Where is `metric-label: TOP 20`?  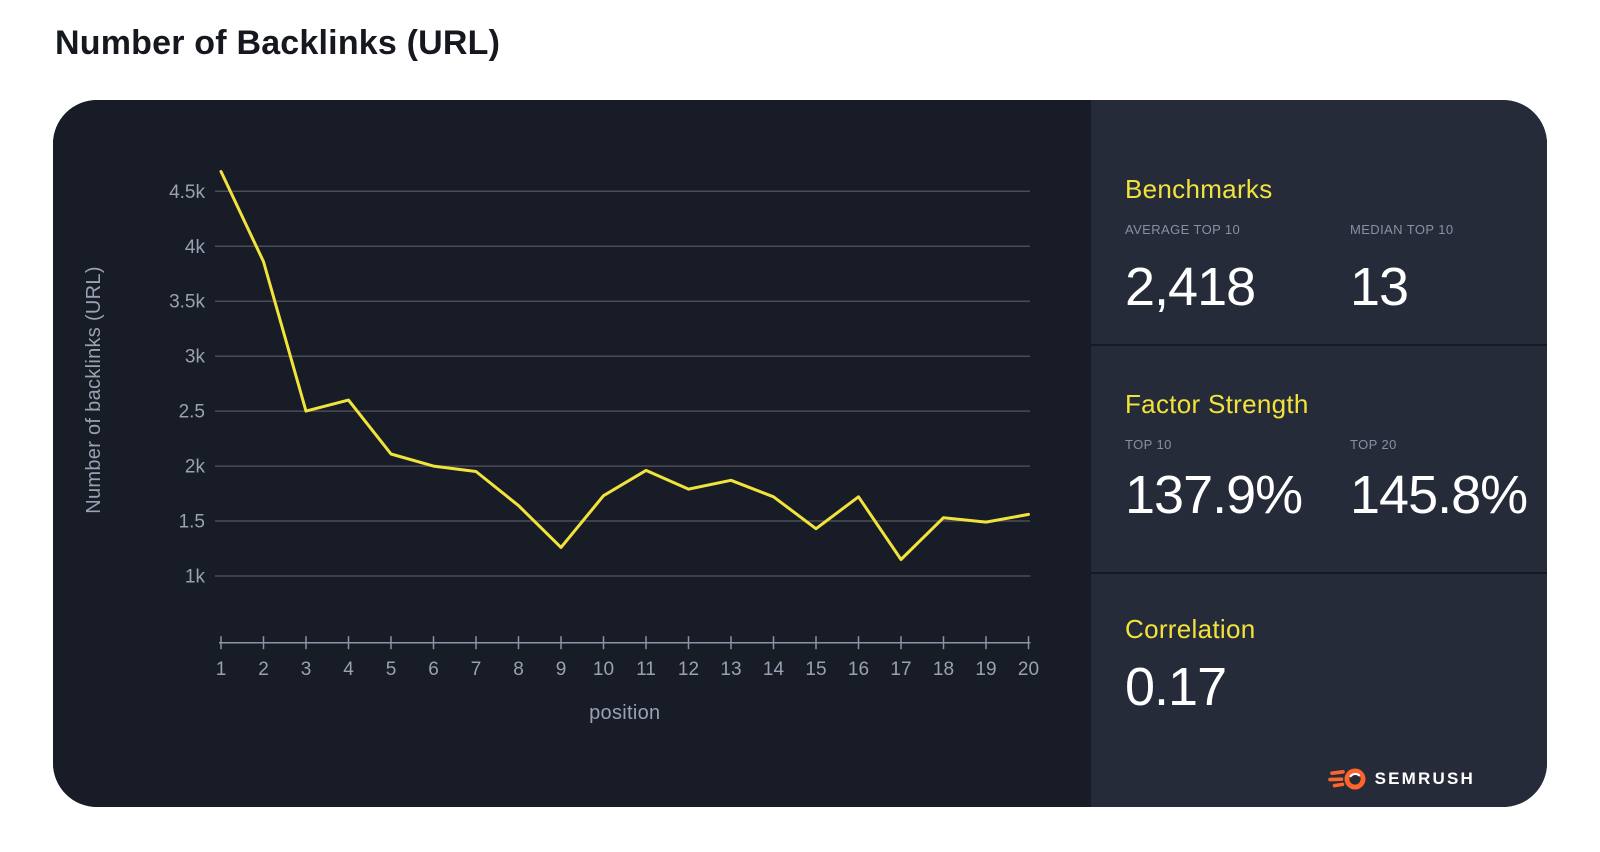 metric-label: TOP 20 is located at coordinates (1373, 444).